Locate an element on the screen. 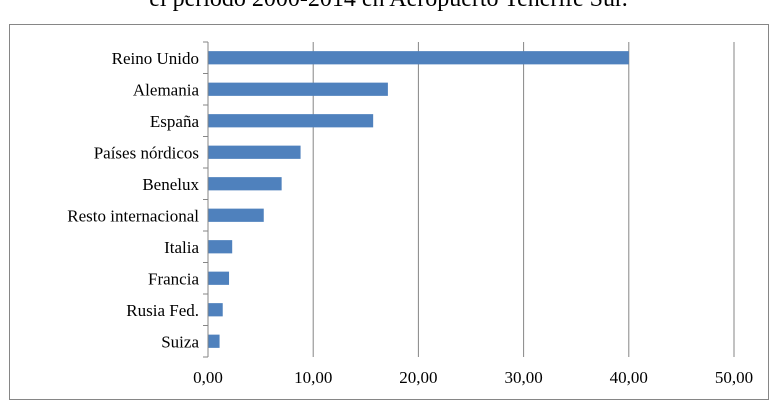  x-tick-label: 30,00 is located at coordinates (523, 377).